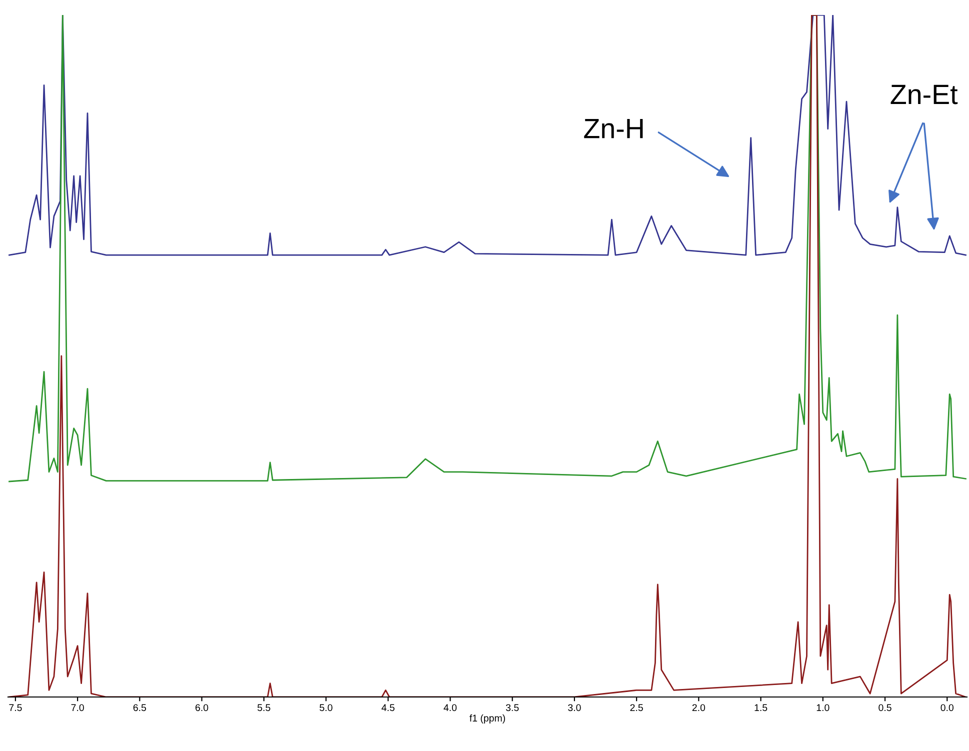 The height and width of the screenshot is (751, 969). I want to click on x-tick-label: 6.5, so click(139, 708).